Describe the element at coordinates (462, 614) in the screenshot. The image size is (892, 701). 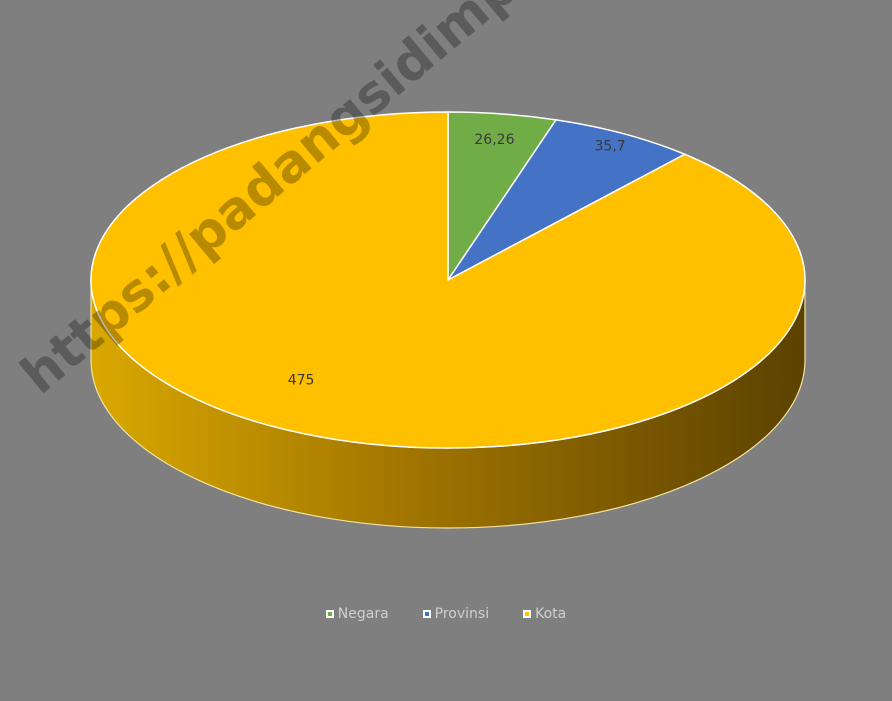
I see `legend-label-provinsi: Provinsi` at that location.